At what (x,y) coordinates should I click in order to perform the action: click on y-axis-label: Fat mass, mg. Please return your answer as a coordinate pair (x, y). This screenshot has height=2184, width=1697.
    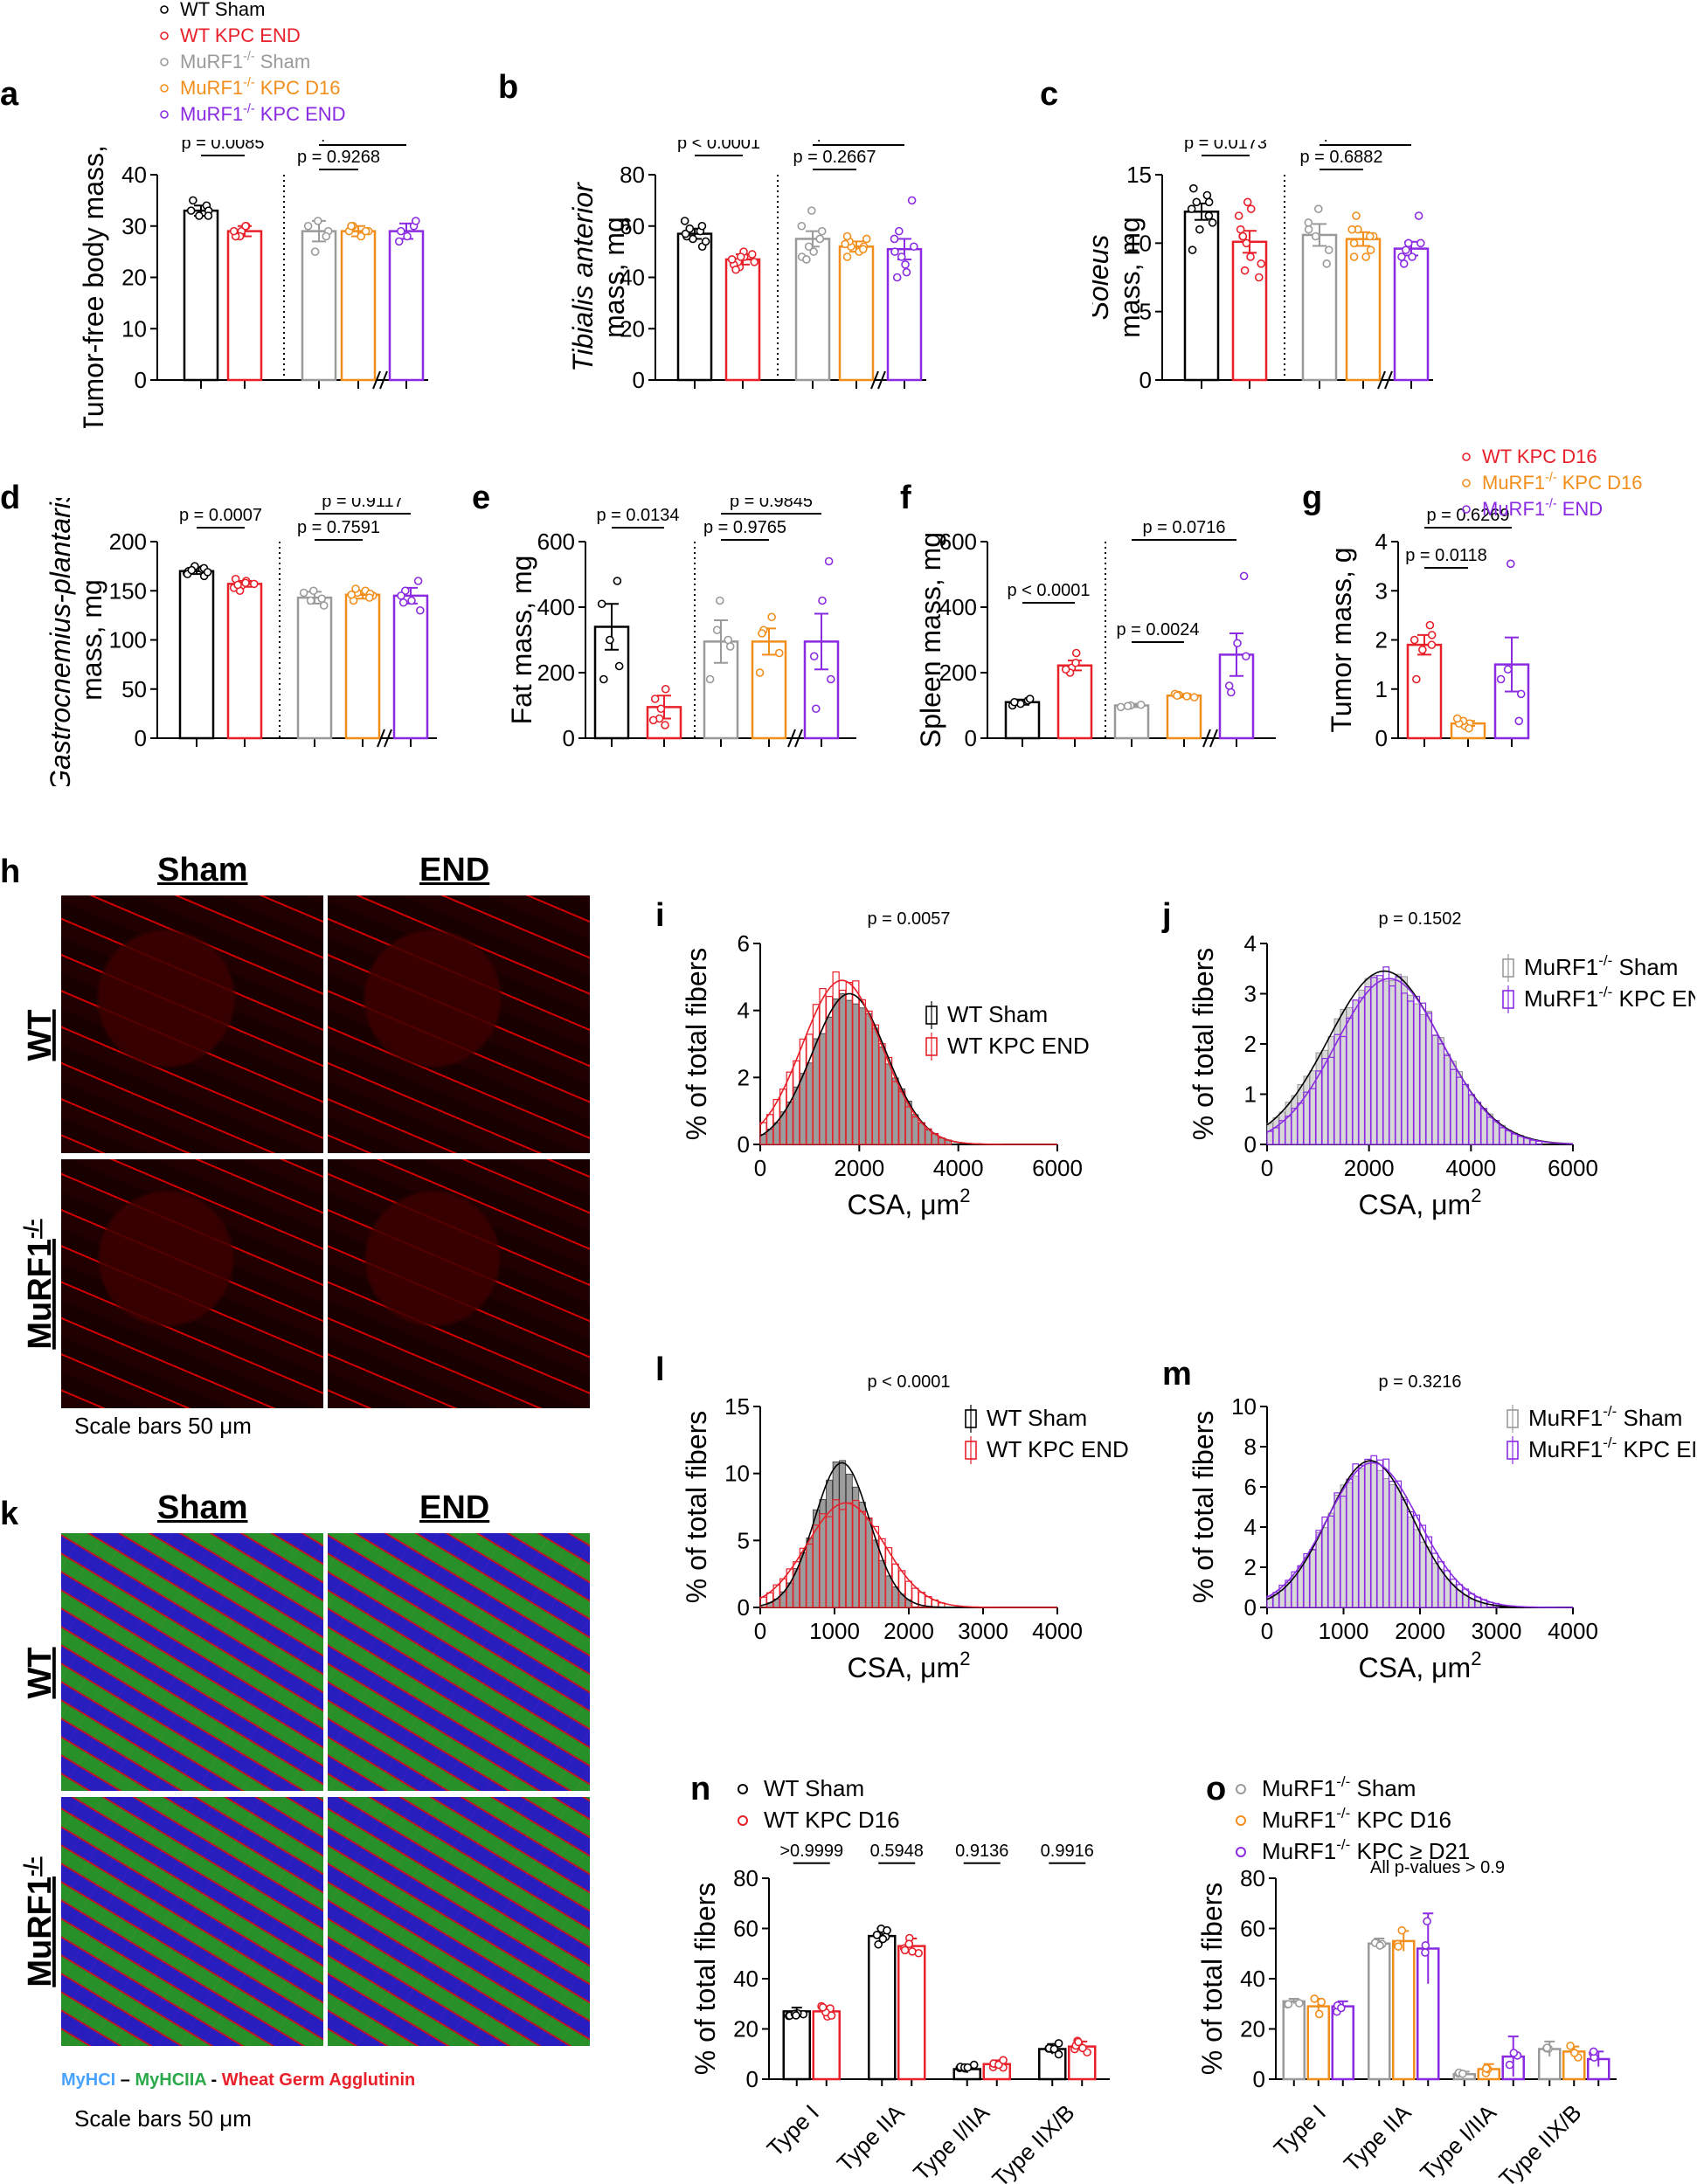
    Looking at the image, I should click on (522, 640).